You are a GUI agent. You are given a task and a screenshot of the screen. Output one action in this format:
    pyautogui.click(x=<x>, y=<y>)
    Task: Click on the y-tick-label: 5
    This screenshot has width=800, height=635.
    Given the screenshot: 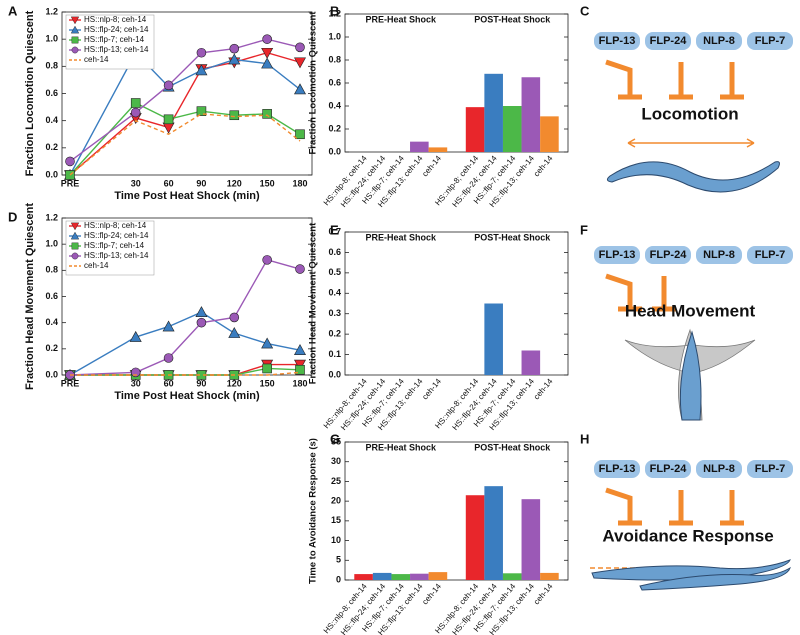 What is the action you would take?
    pyautogui.click(x=338, y=560)
    